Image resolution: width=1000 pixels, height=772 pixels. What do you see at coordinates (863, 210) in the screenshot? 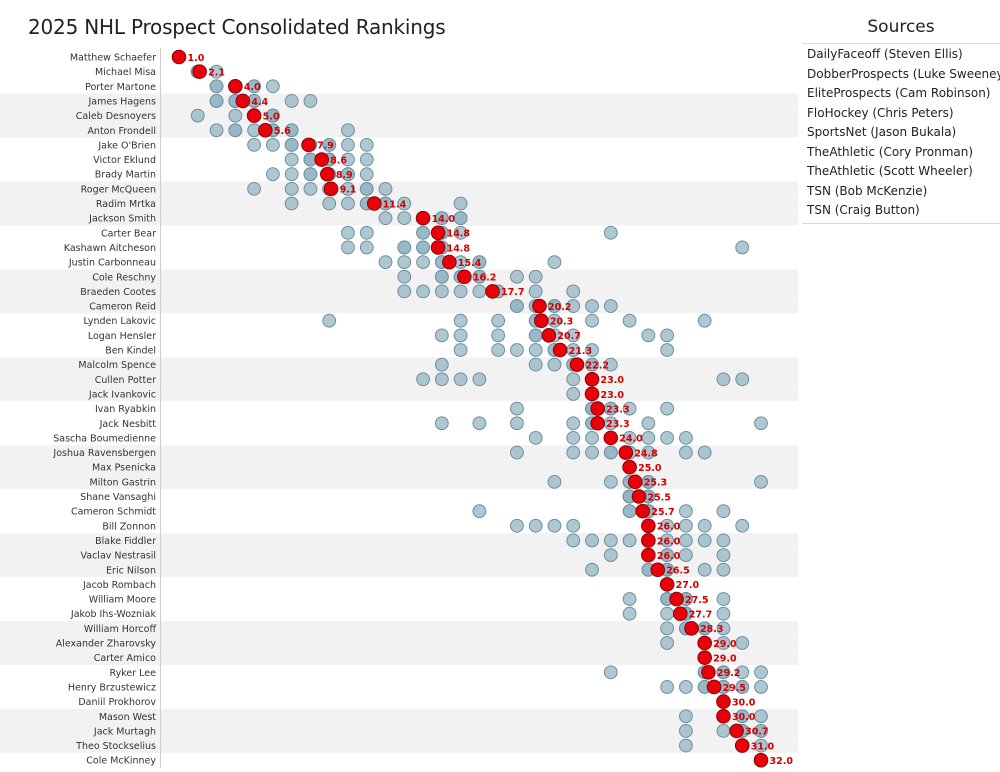
I see `source-item: TSN (Craig Button)` at bounding box center [863, 210].